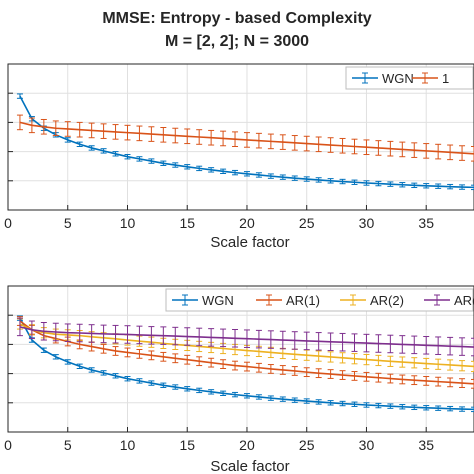  I want to click on series-ar3, so click(245, 337).